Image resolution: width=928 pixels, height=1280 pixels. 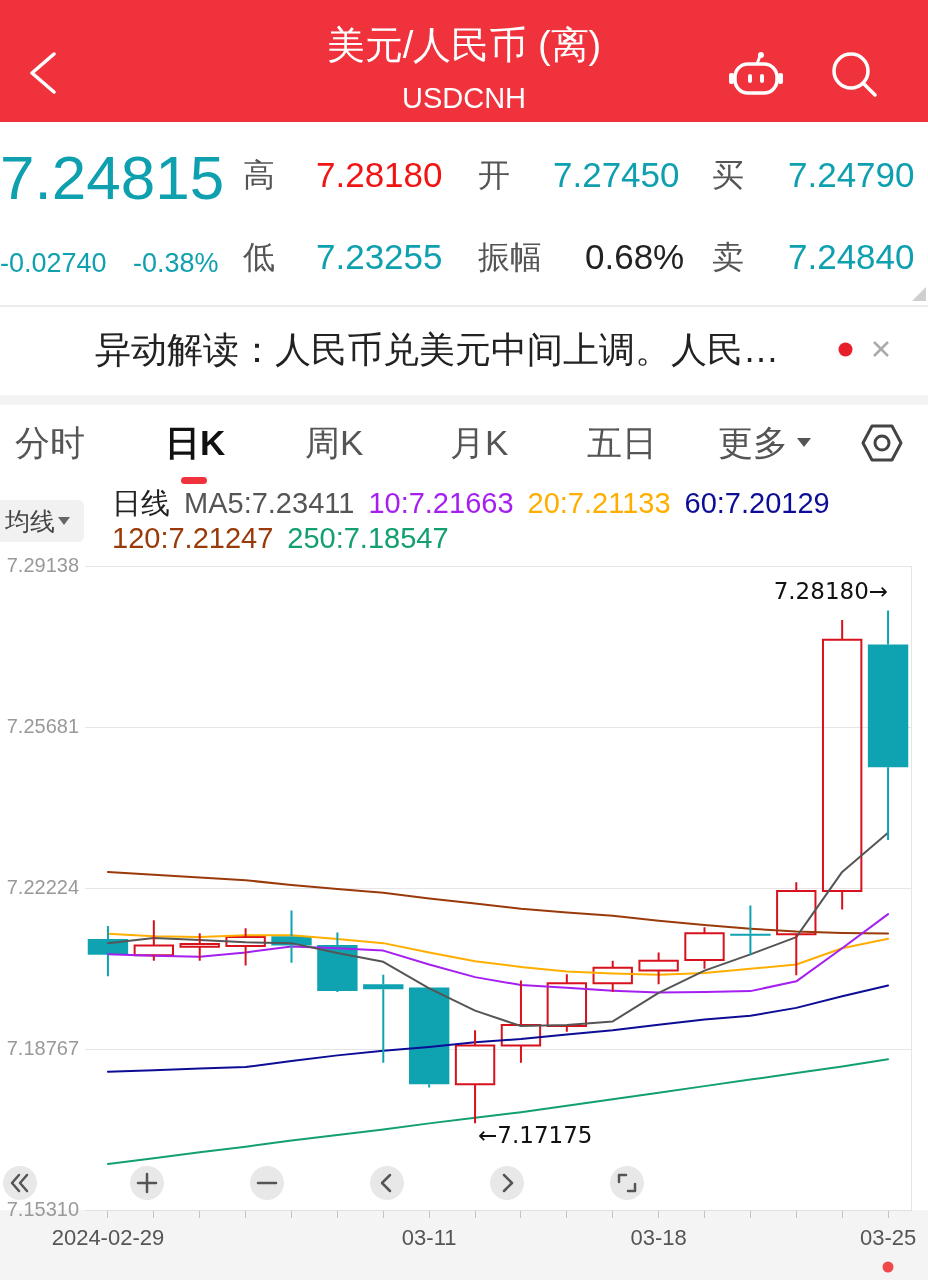 I want to click on text: MA5:7.23411, so click(x=269, y=503).